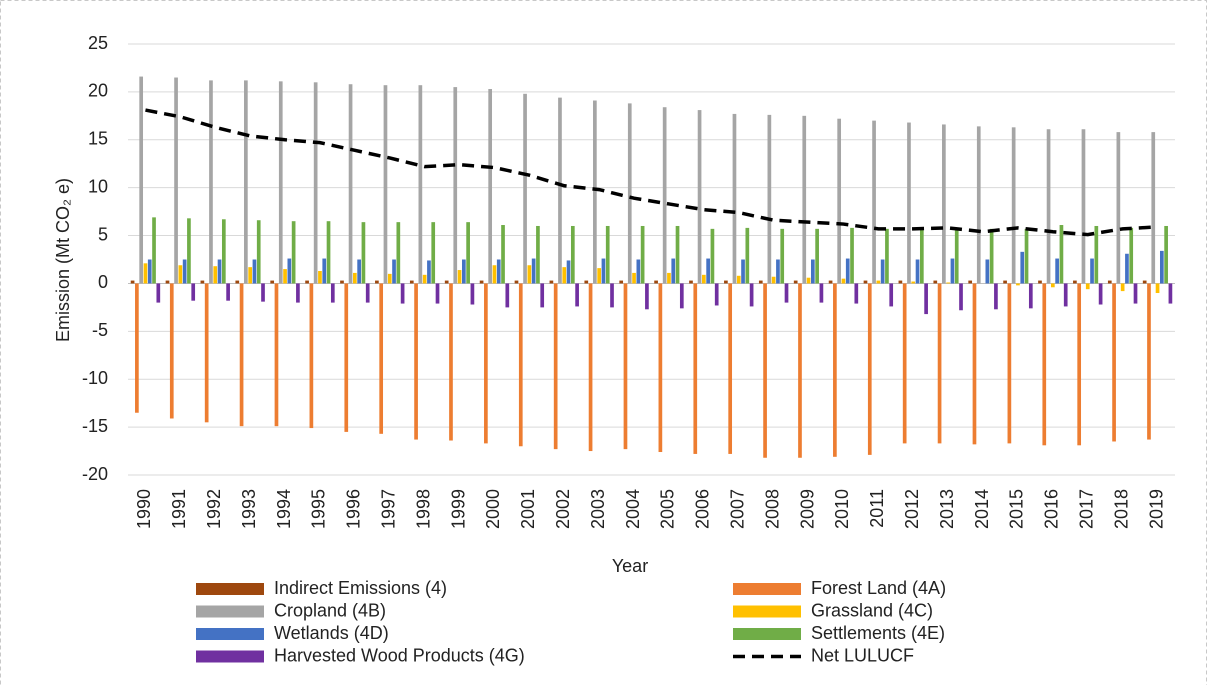  I want to click on y-tick-label: -5, so click(100, 330).